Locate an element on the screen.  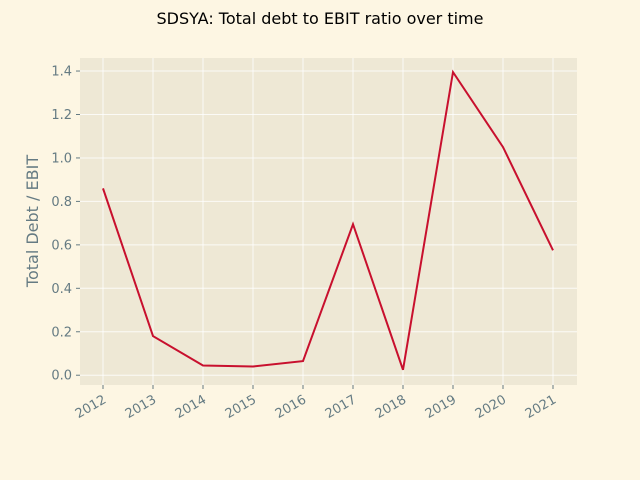
x-tick-label: 2016 is located at coordinates (291, 407).